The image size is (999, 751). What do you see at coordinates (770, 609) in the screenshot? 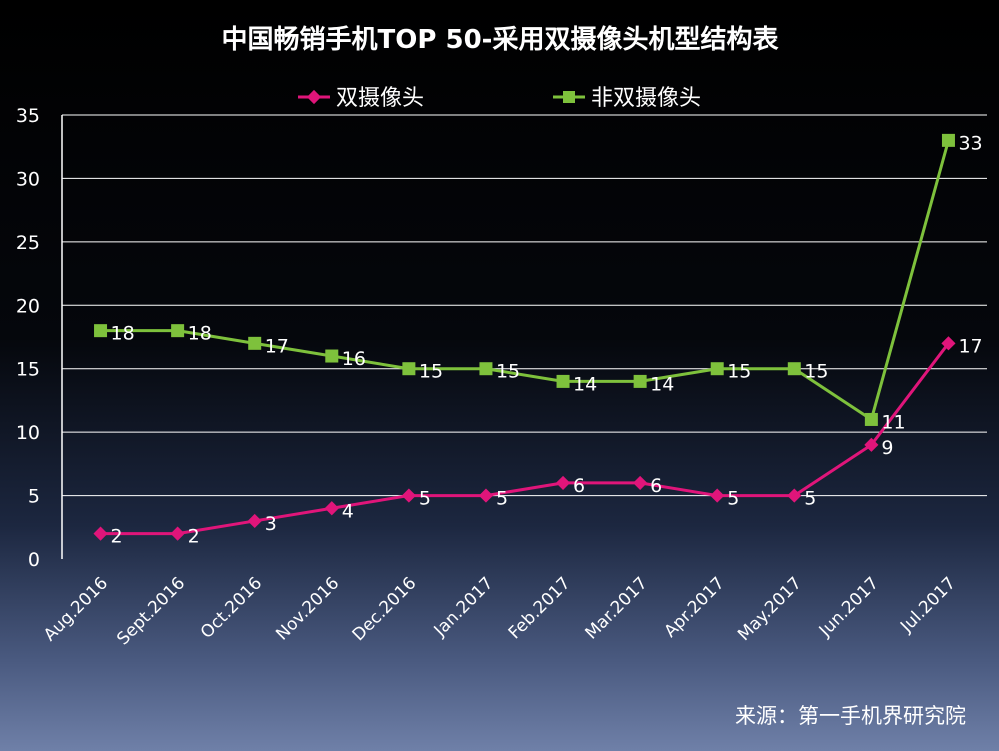
I see `x-tick-label: May.2017` at bounding box center [770, 609].